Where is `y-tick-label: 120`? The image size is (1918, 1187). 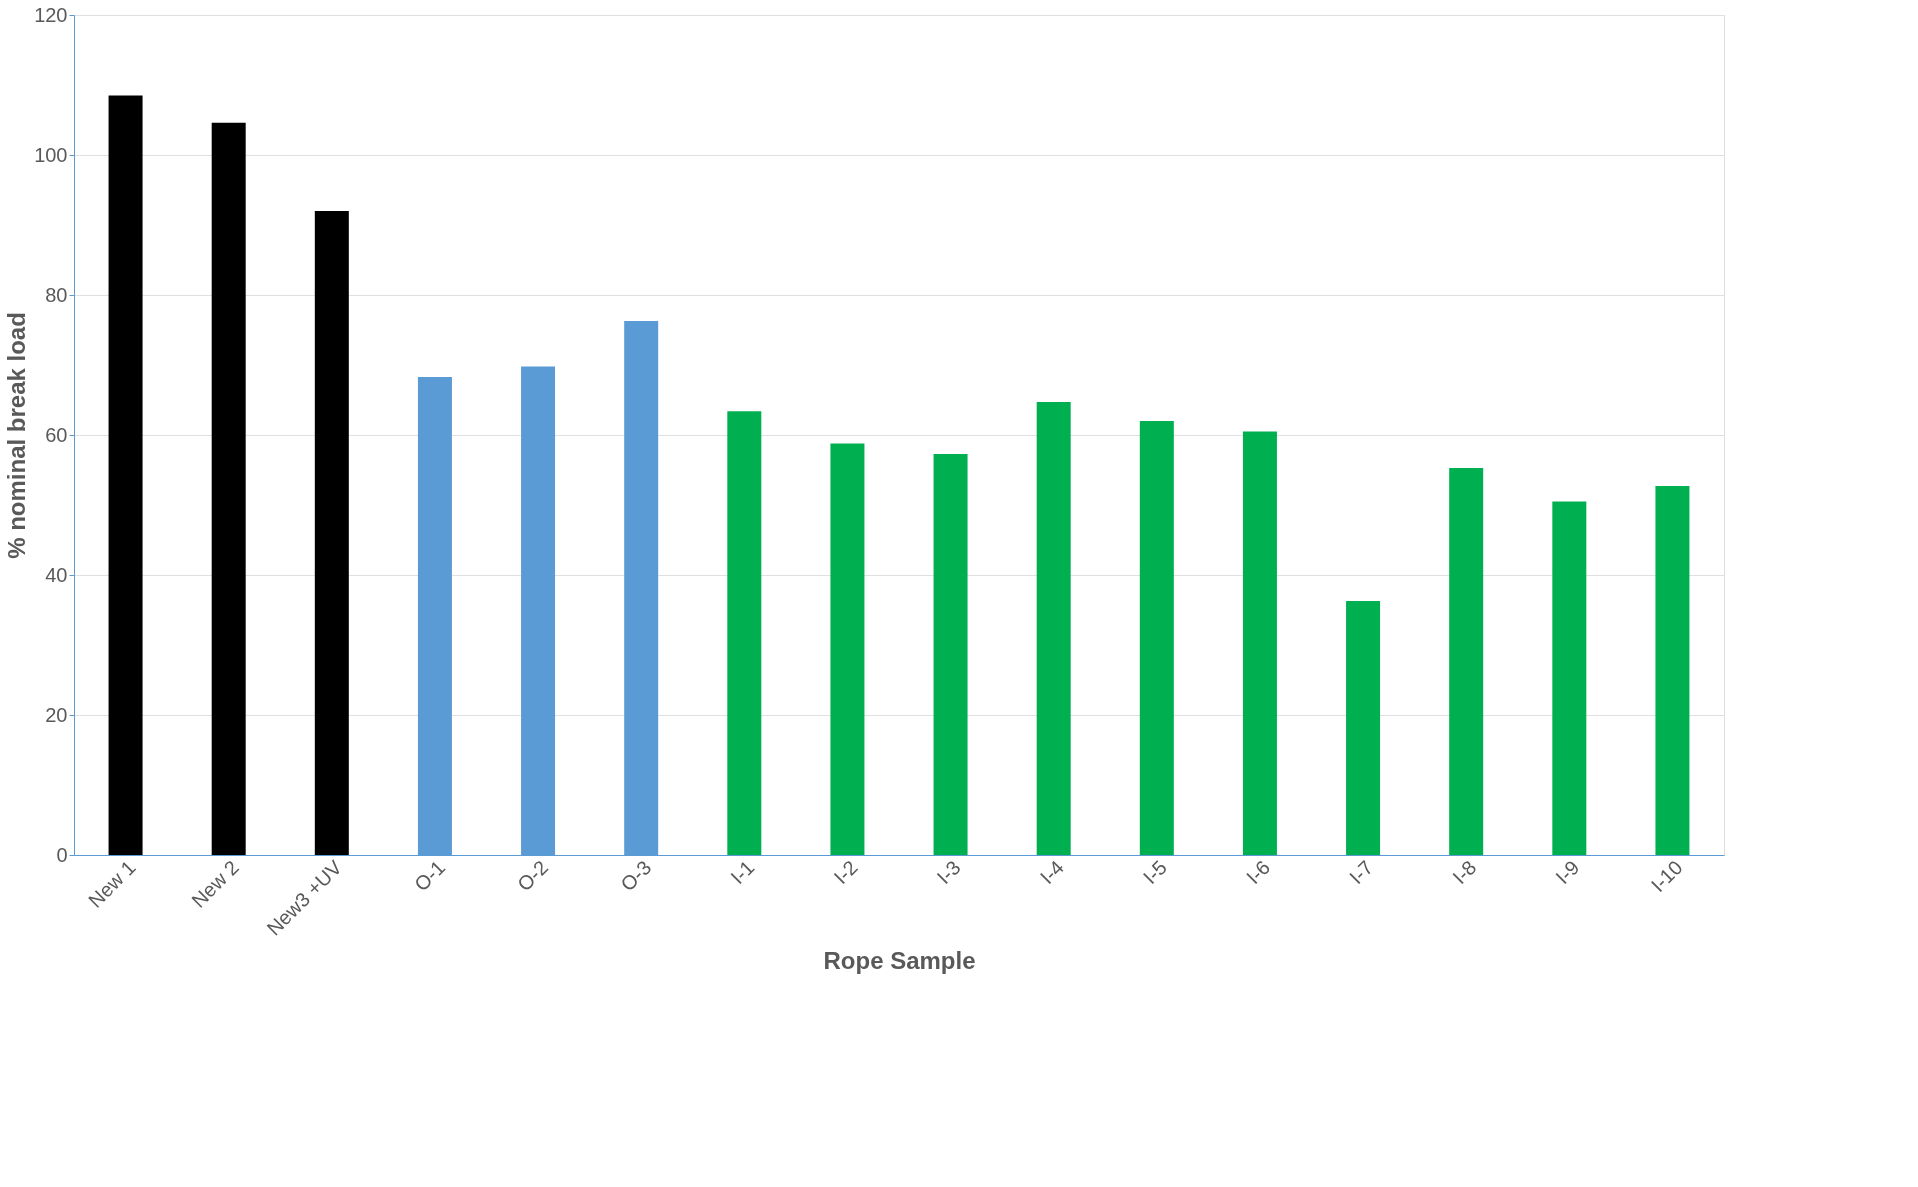
y-tick-label: 120 is located at coordinates (51, 14).